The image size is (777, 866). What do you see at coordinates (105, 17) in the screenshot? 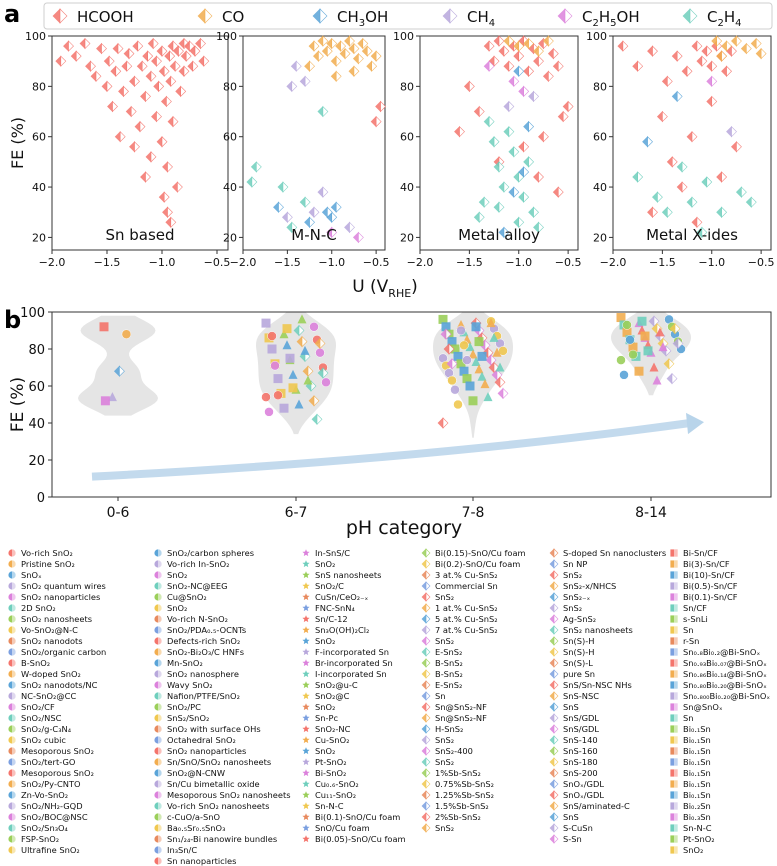
I see `legend-label-hcooh: HCOOH` at bounding box center [105, 17].